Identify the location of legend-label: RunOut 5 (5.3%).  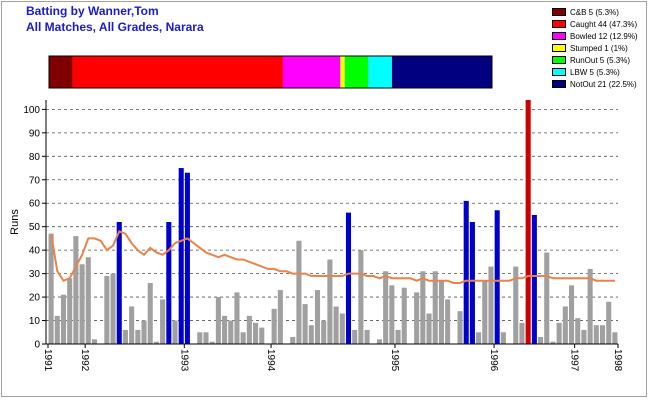
(600, 60).